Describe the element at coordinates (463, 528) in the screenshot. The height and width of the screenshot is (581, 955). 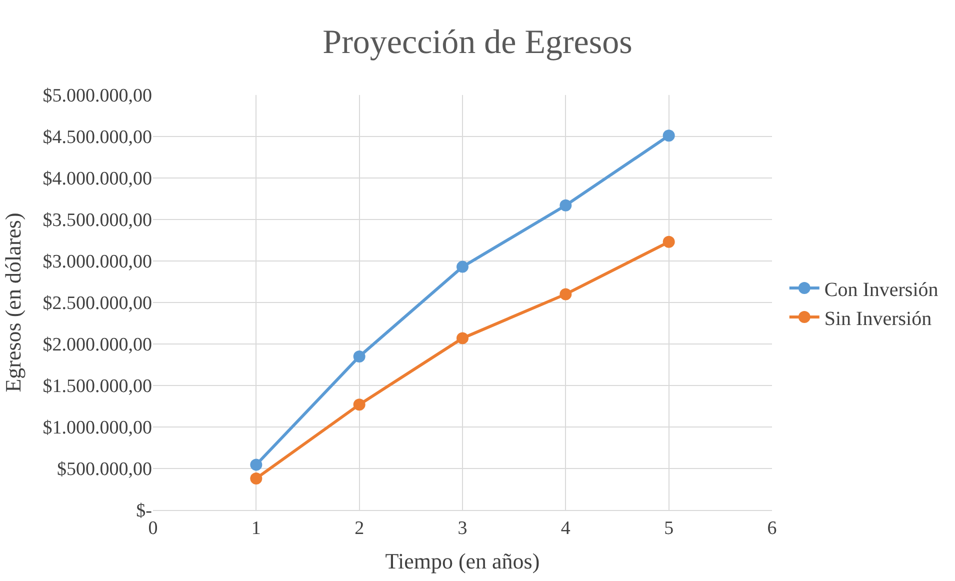
I see `x-tick-label: 3` at that location.